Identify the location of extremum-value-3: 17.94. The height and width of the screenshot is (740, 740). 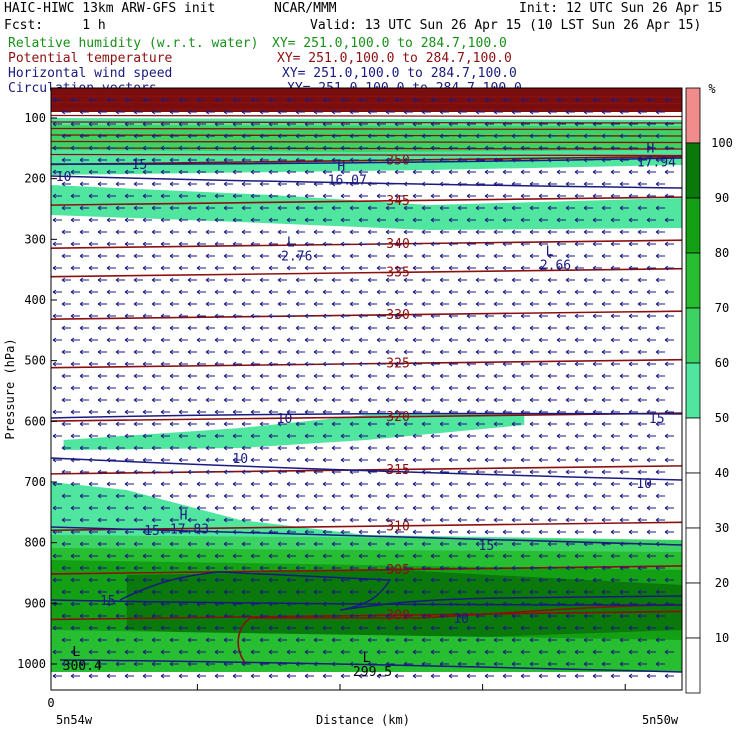
(656, 162).